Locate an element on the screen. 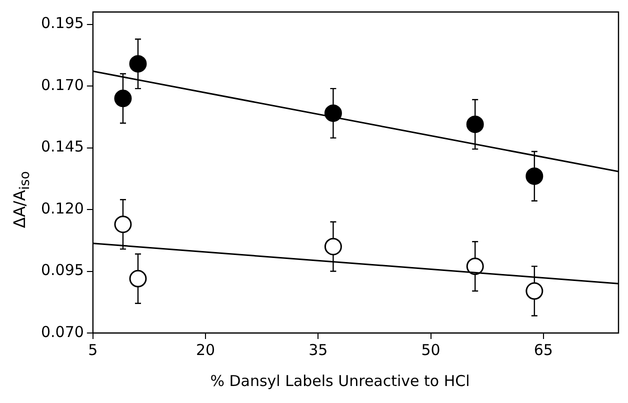 This screenshot has width=628, height=403. y-tick-label: 0.145 is located at coordinates (62, 147).